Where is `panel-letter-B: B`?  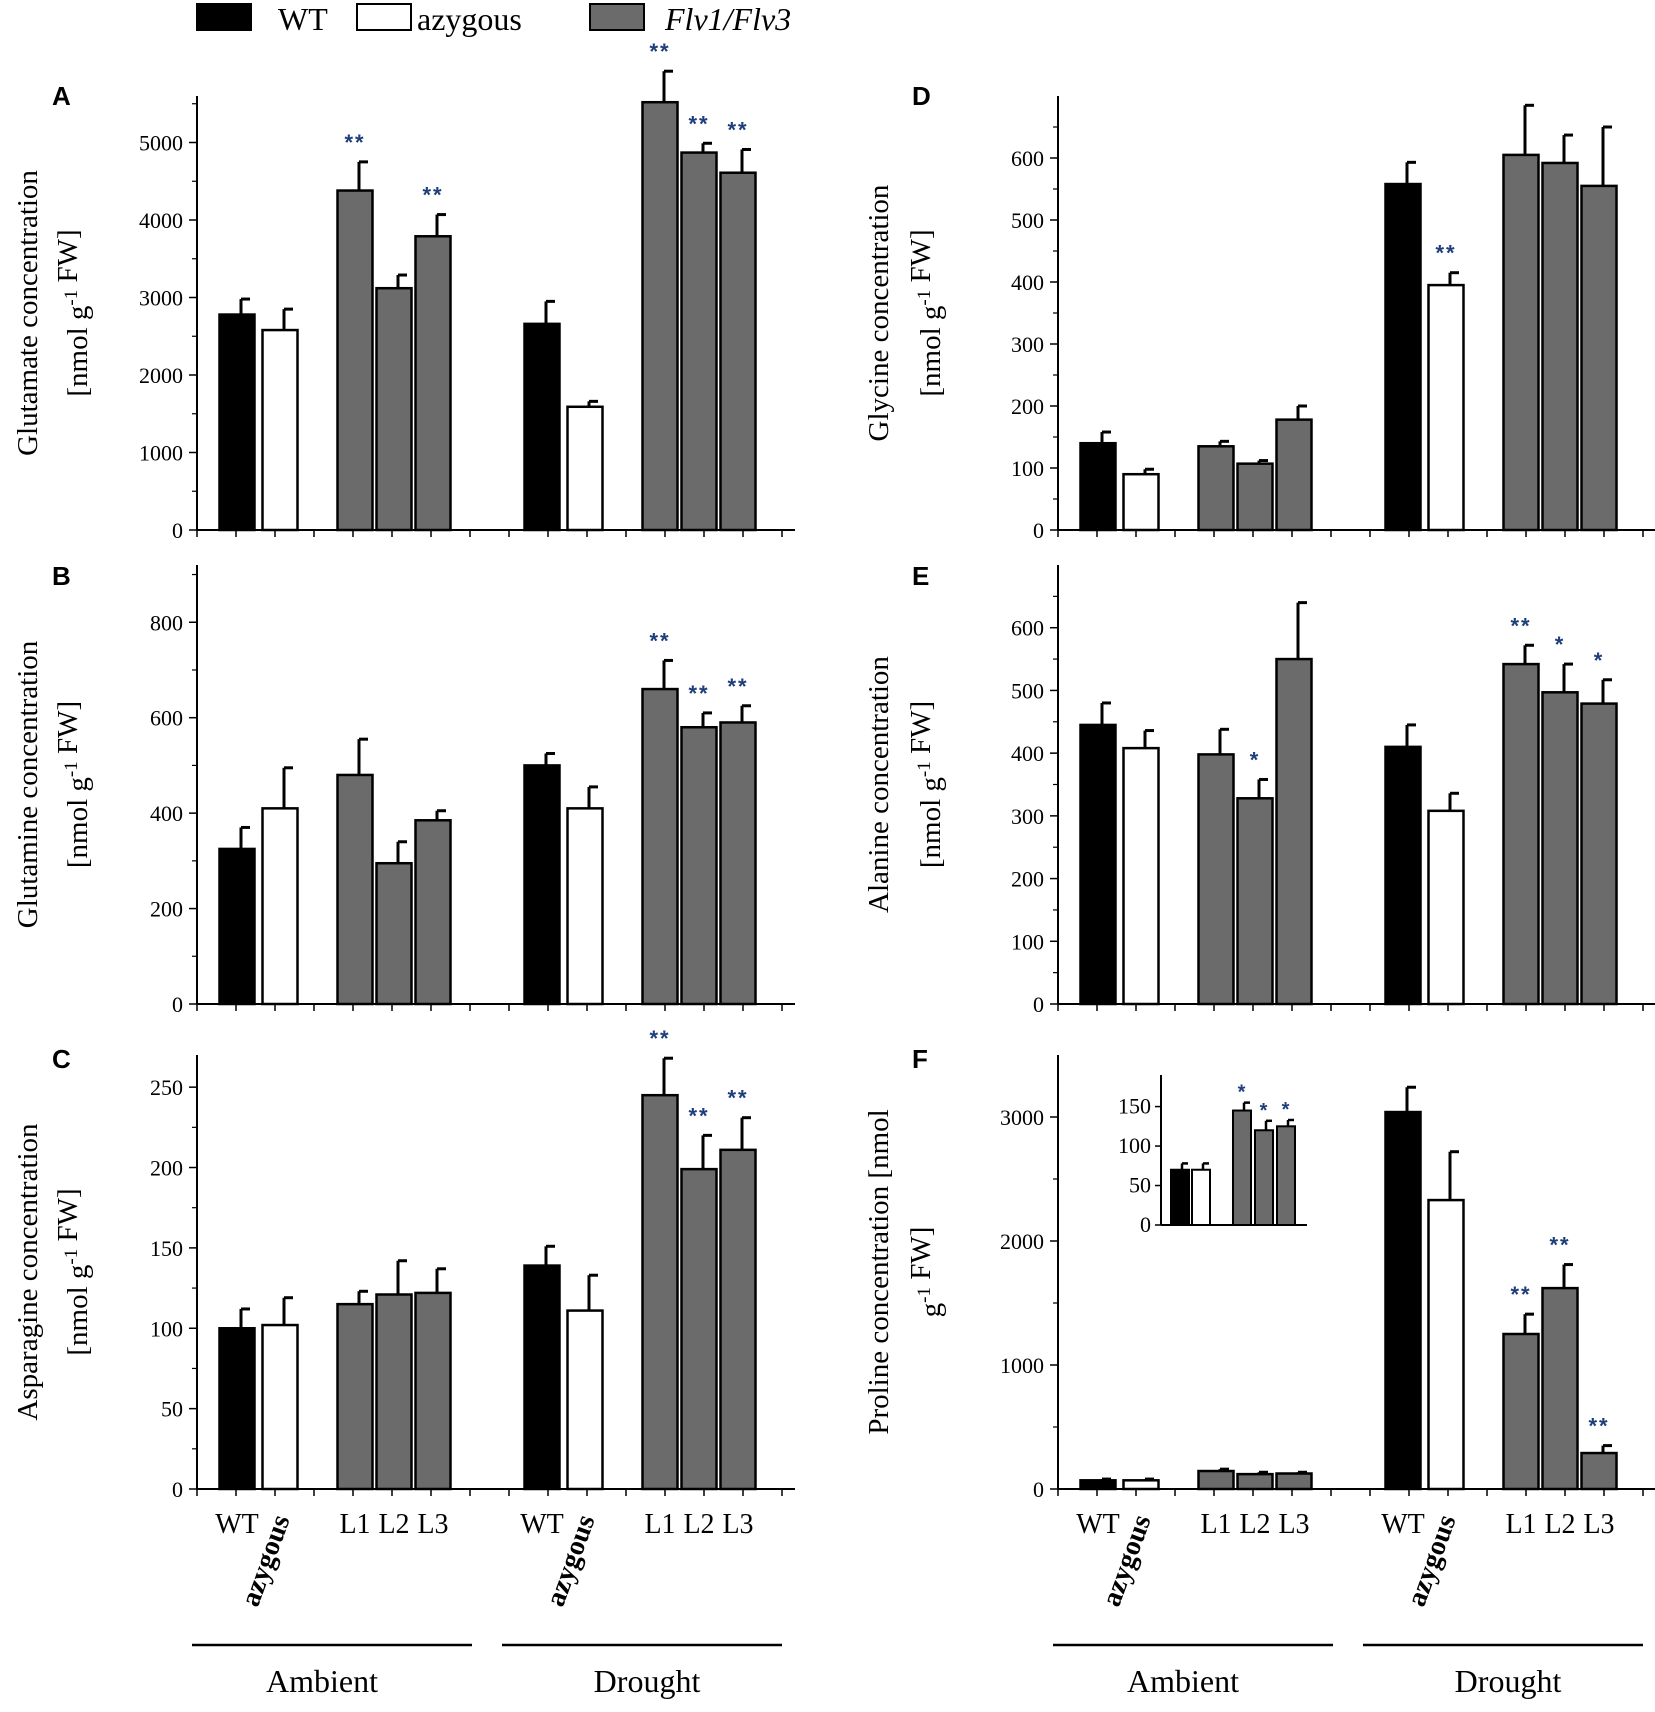
panel-letter-B: B is located at coordinates (61, 576).